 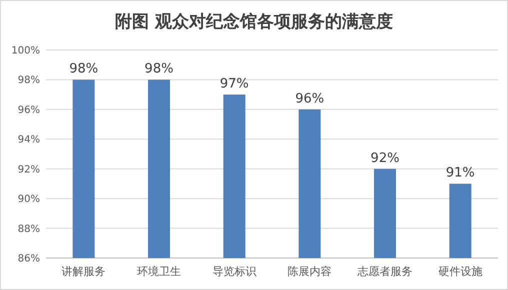 I want to click on y-tick-label: 90%, so click(x=29, y=200).